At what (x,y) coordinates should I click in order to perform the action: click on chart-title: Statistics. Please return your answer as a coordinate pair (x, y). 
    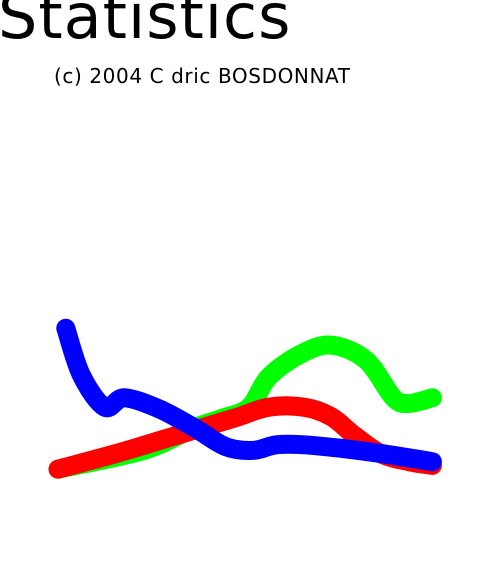
    Looking at the image, I should click on (146, 26).